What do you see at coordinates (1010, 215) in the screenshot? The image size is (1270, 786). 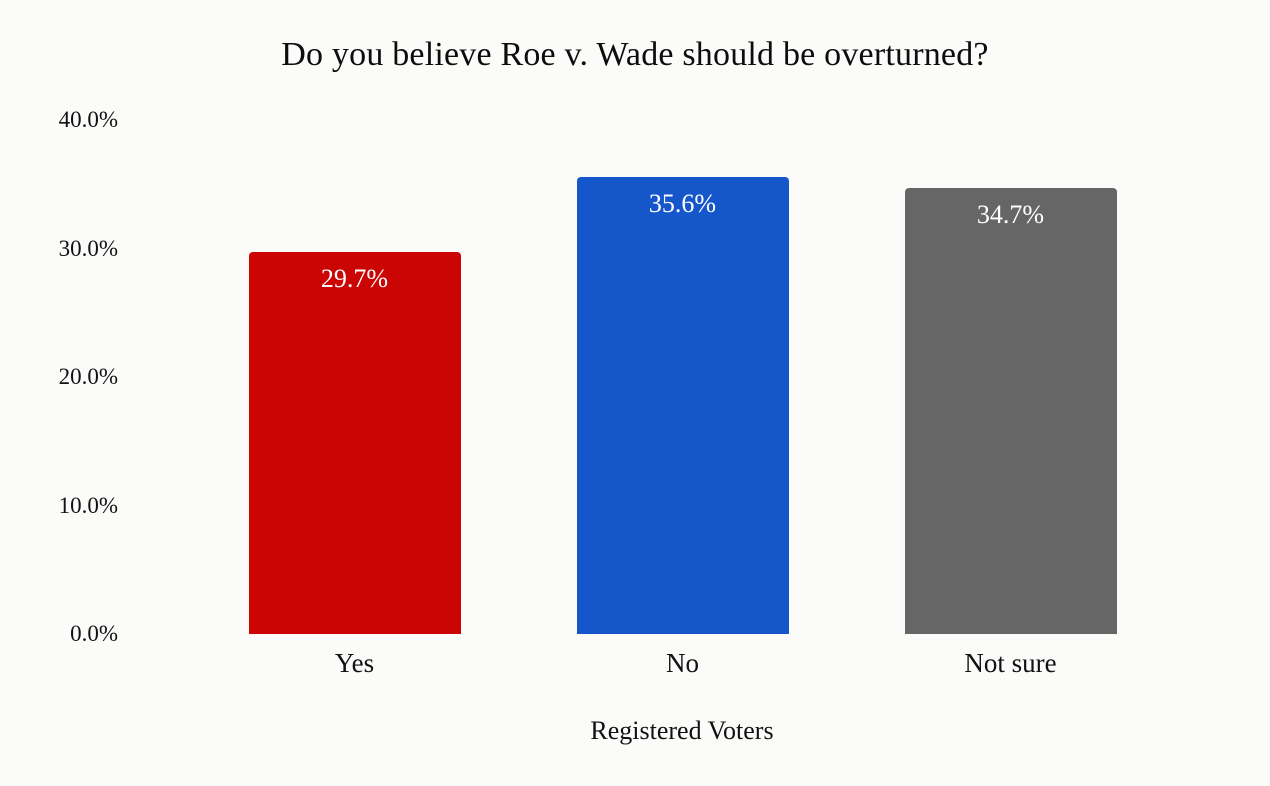 I see `bar-value-label: 34.7%` at bounding box center [1010, 215].